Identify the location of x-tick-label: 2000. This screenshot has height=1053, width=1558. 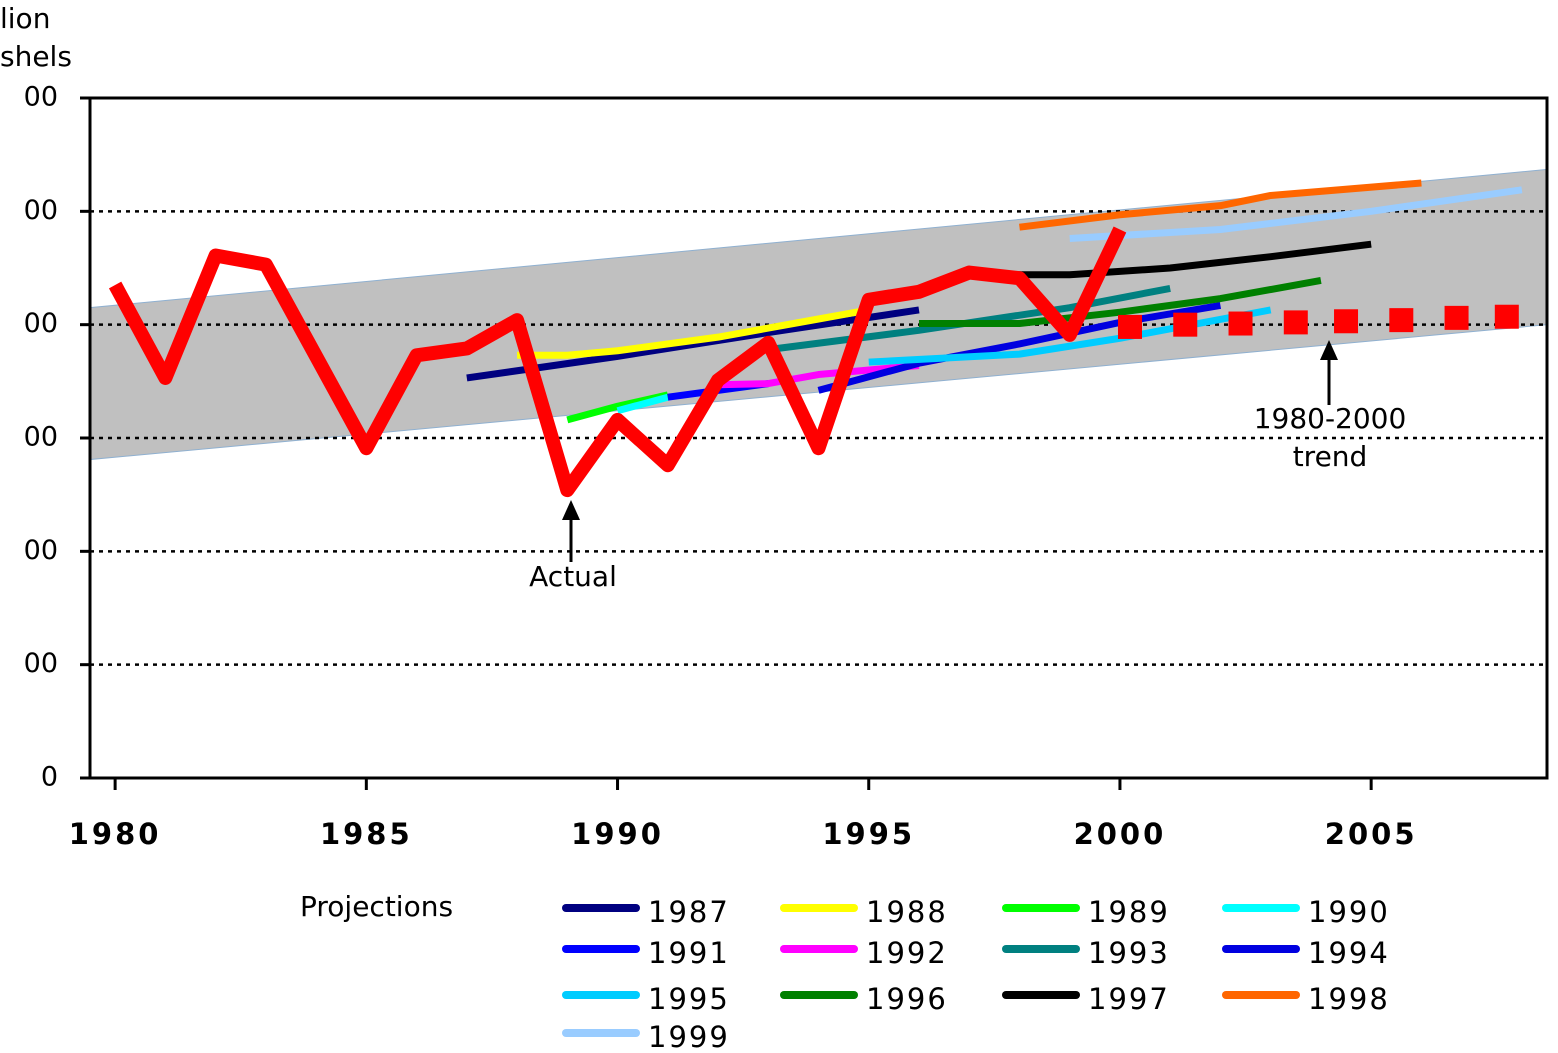
(1120, 834).